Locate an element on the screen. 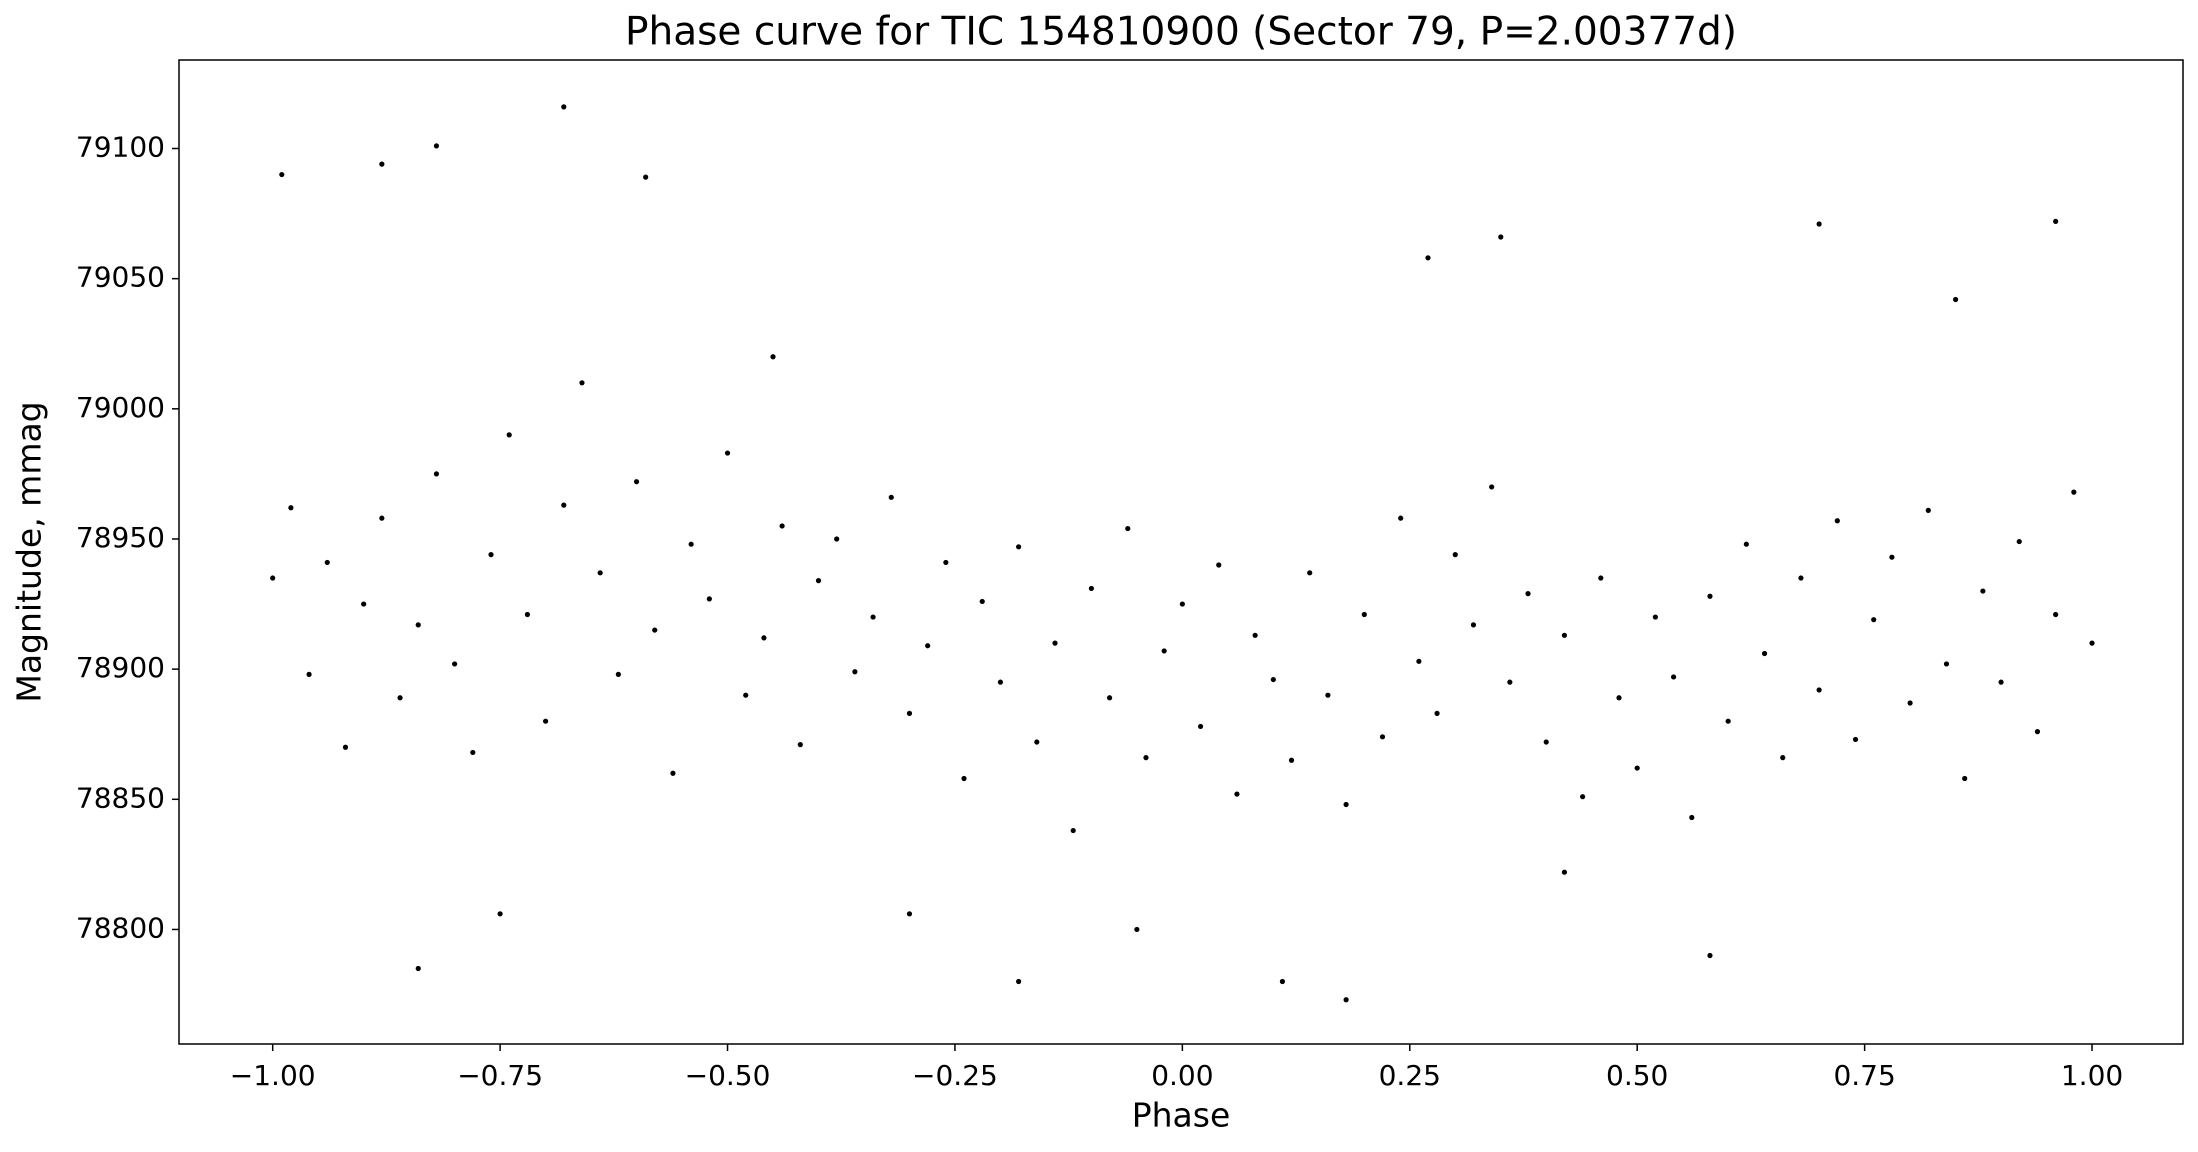 This screenshot has height=1152, width=2198. x-tick-label: 0.75 is located at coordinates (1864, 1075).